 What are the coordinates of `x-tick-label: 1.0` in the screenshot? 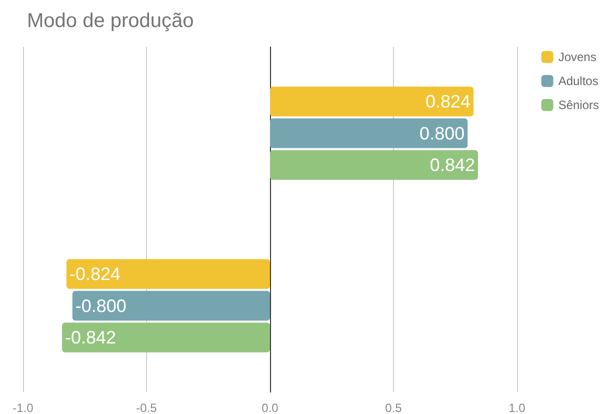 It's located at (517, 407).